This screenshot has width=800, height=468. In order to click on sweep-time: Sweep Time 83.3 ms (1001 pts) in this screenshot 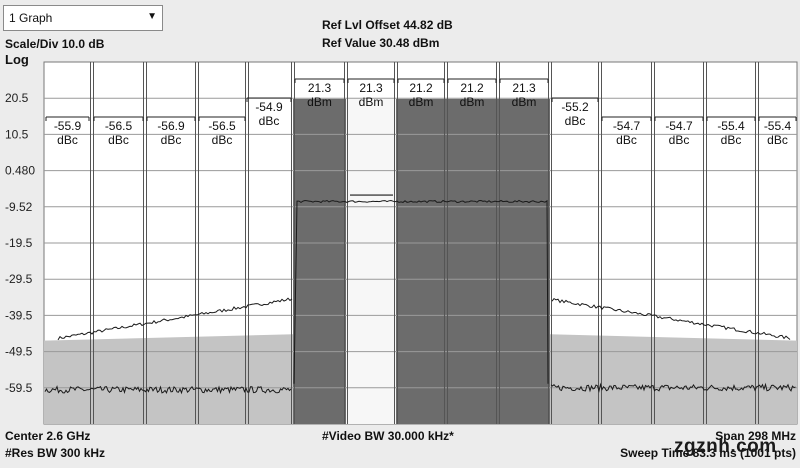, I will do `click(708, 453)`.